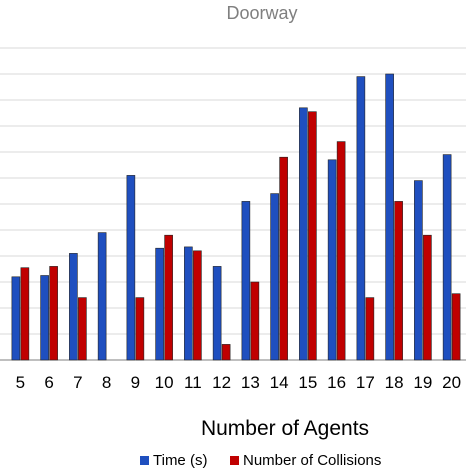 The height and width of the screenshot is (474, 474). I want to click on x-tick-label-5: 5, so click(20, 382).